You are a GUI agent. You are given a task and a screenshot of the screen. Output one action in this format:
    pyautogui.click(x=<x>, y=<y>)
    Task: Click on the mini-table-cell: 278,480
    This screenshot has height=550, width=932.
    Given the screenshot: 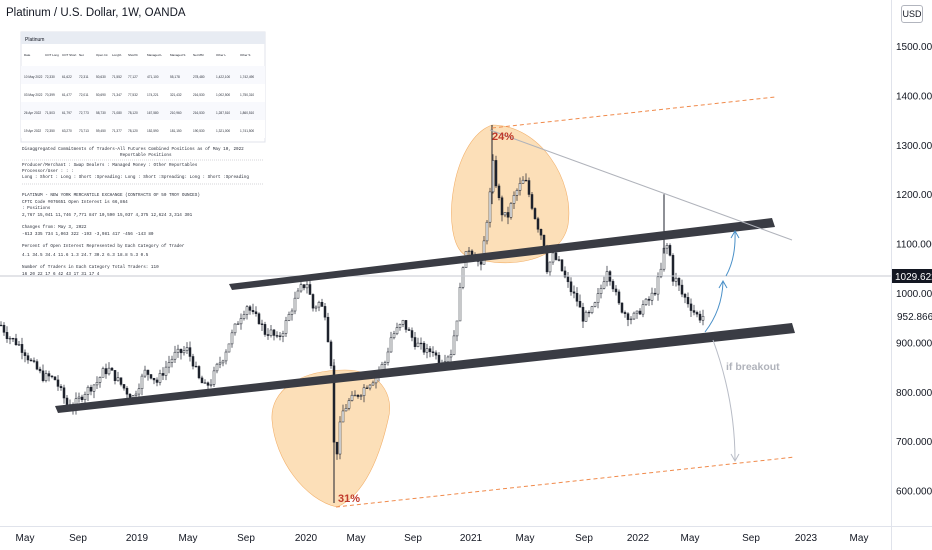 What is the action you would take?
    pyautogui.click(x=199, y=77)
    